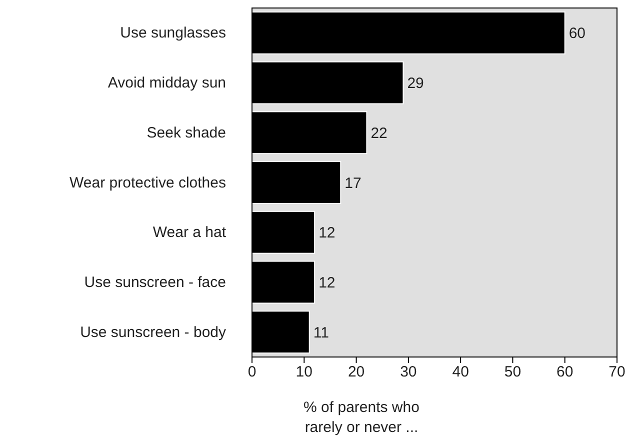  What do you see at coordinates (460, 372) in the screenshot?
I see `x-tick-label: 40` at bounding box center [460, 372].